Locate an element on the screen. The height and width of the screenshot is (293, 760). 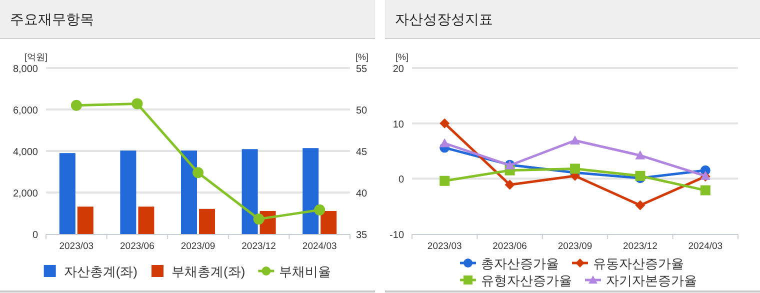
legend-label: 자기자본증가율 is located at coordinates (651, 280).